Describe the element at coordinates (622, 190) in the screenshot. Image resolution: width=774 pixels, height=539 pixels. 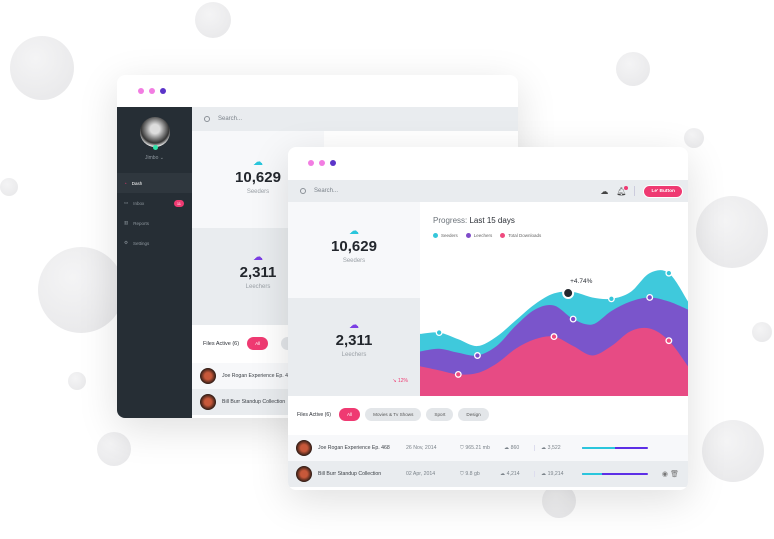
I see `bell-icon: 🔔︎` at that location.